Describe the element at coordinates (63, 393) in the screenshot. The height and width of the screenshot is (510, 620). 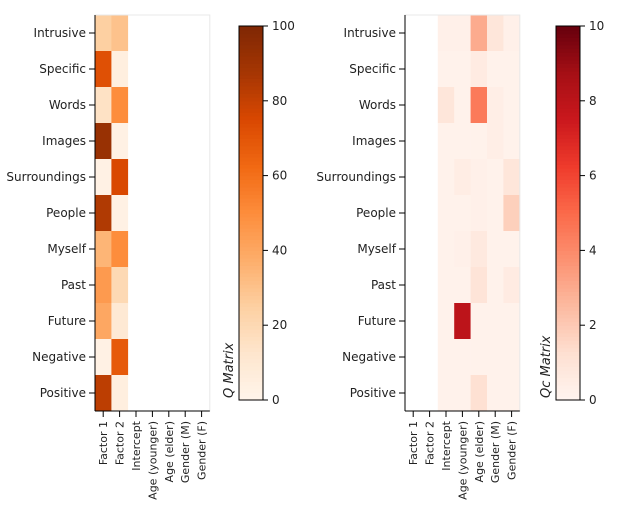
I see `row-label: Positive` at that location.